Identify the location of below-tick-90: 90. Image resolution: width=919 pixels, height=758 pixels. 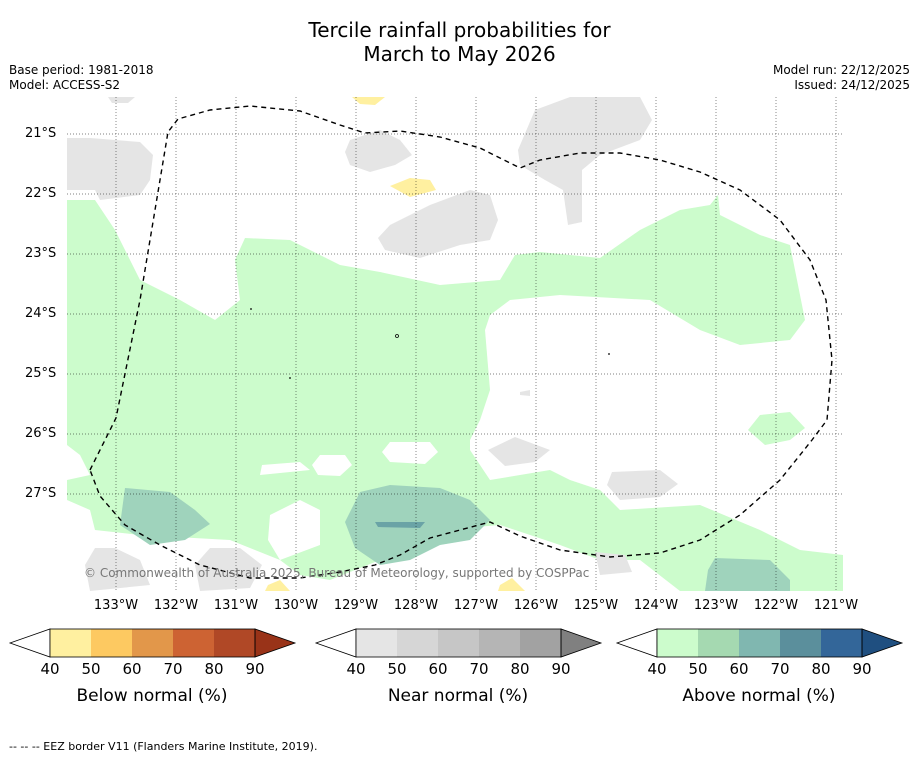
(255, 669).